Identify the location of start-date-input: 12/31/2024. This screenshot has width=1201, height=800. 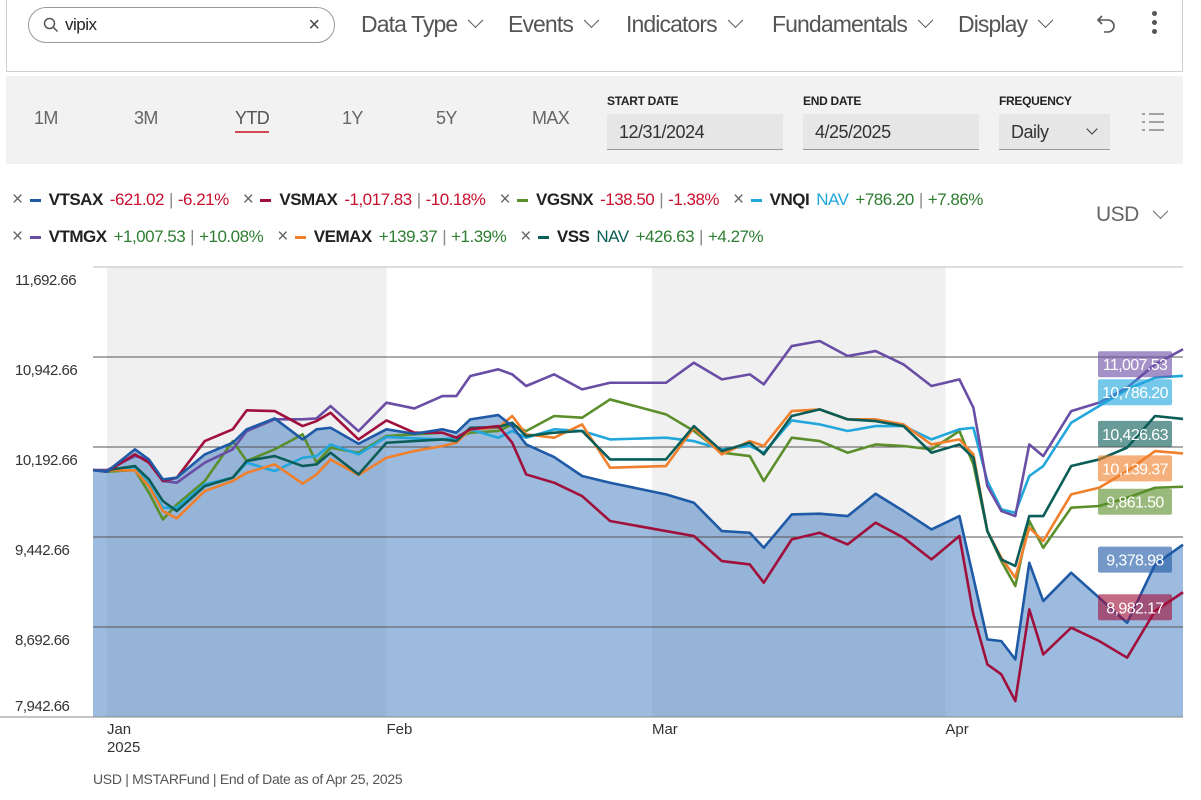
(695, 132).